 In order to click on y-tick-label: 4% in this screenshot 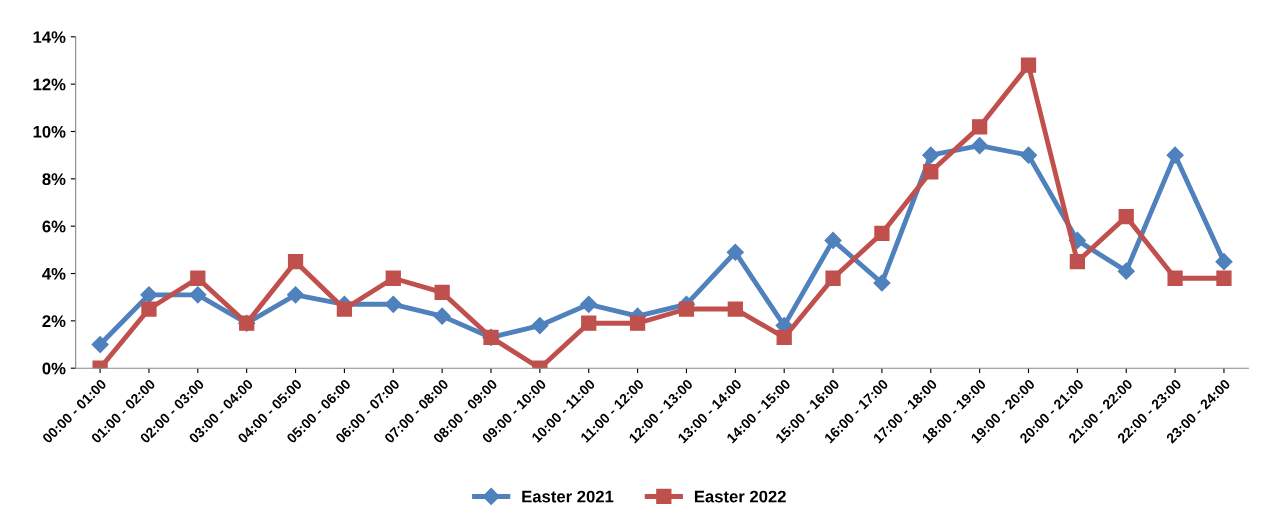, I will do `click(54, 273)`.